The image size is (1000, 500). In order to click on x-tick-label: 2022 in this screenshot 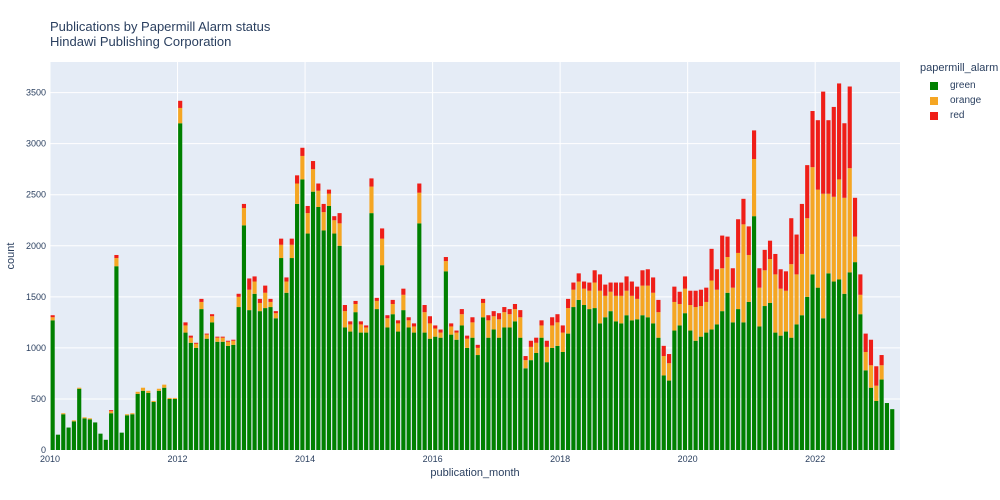, I will do `click(815, 459)`.